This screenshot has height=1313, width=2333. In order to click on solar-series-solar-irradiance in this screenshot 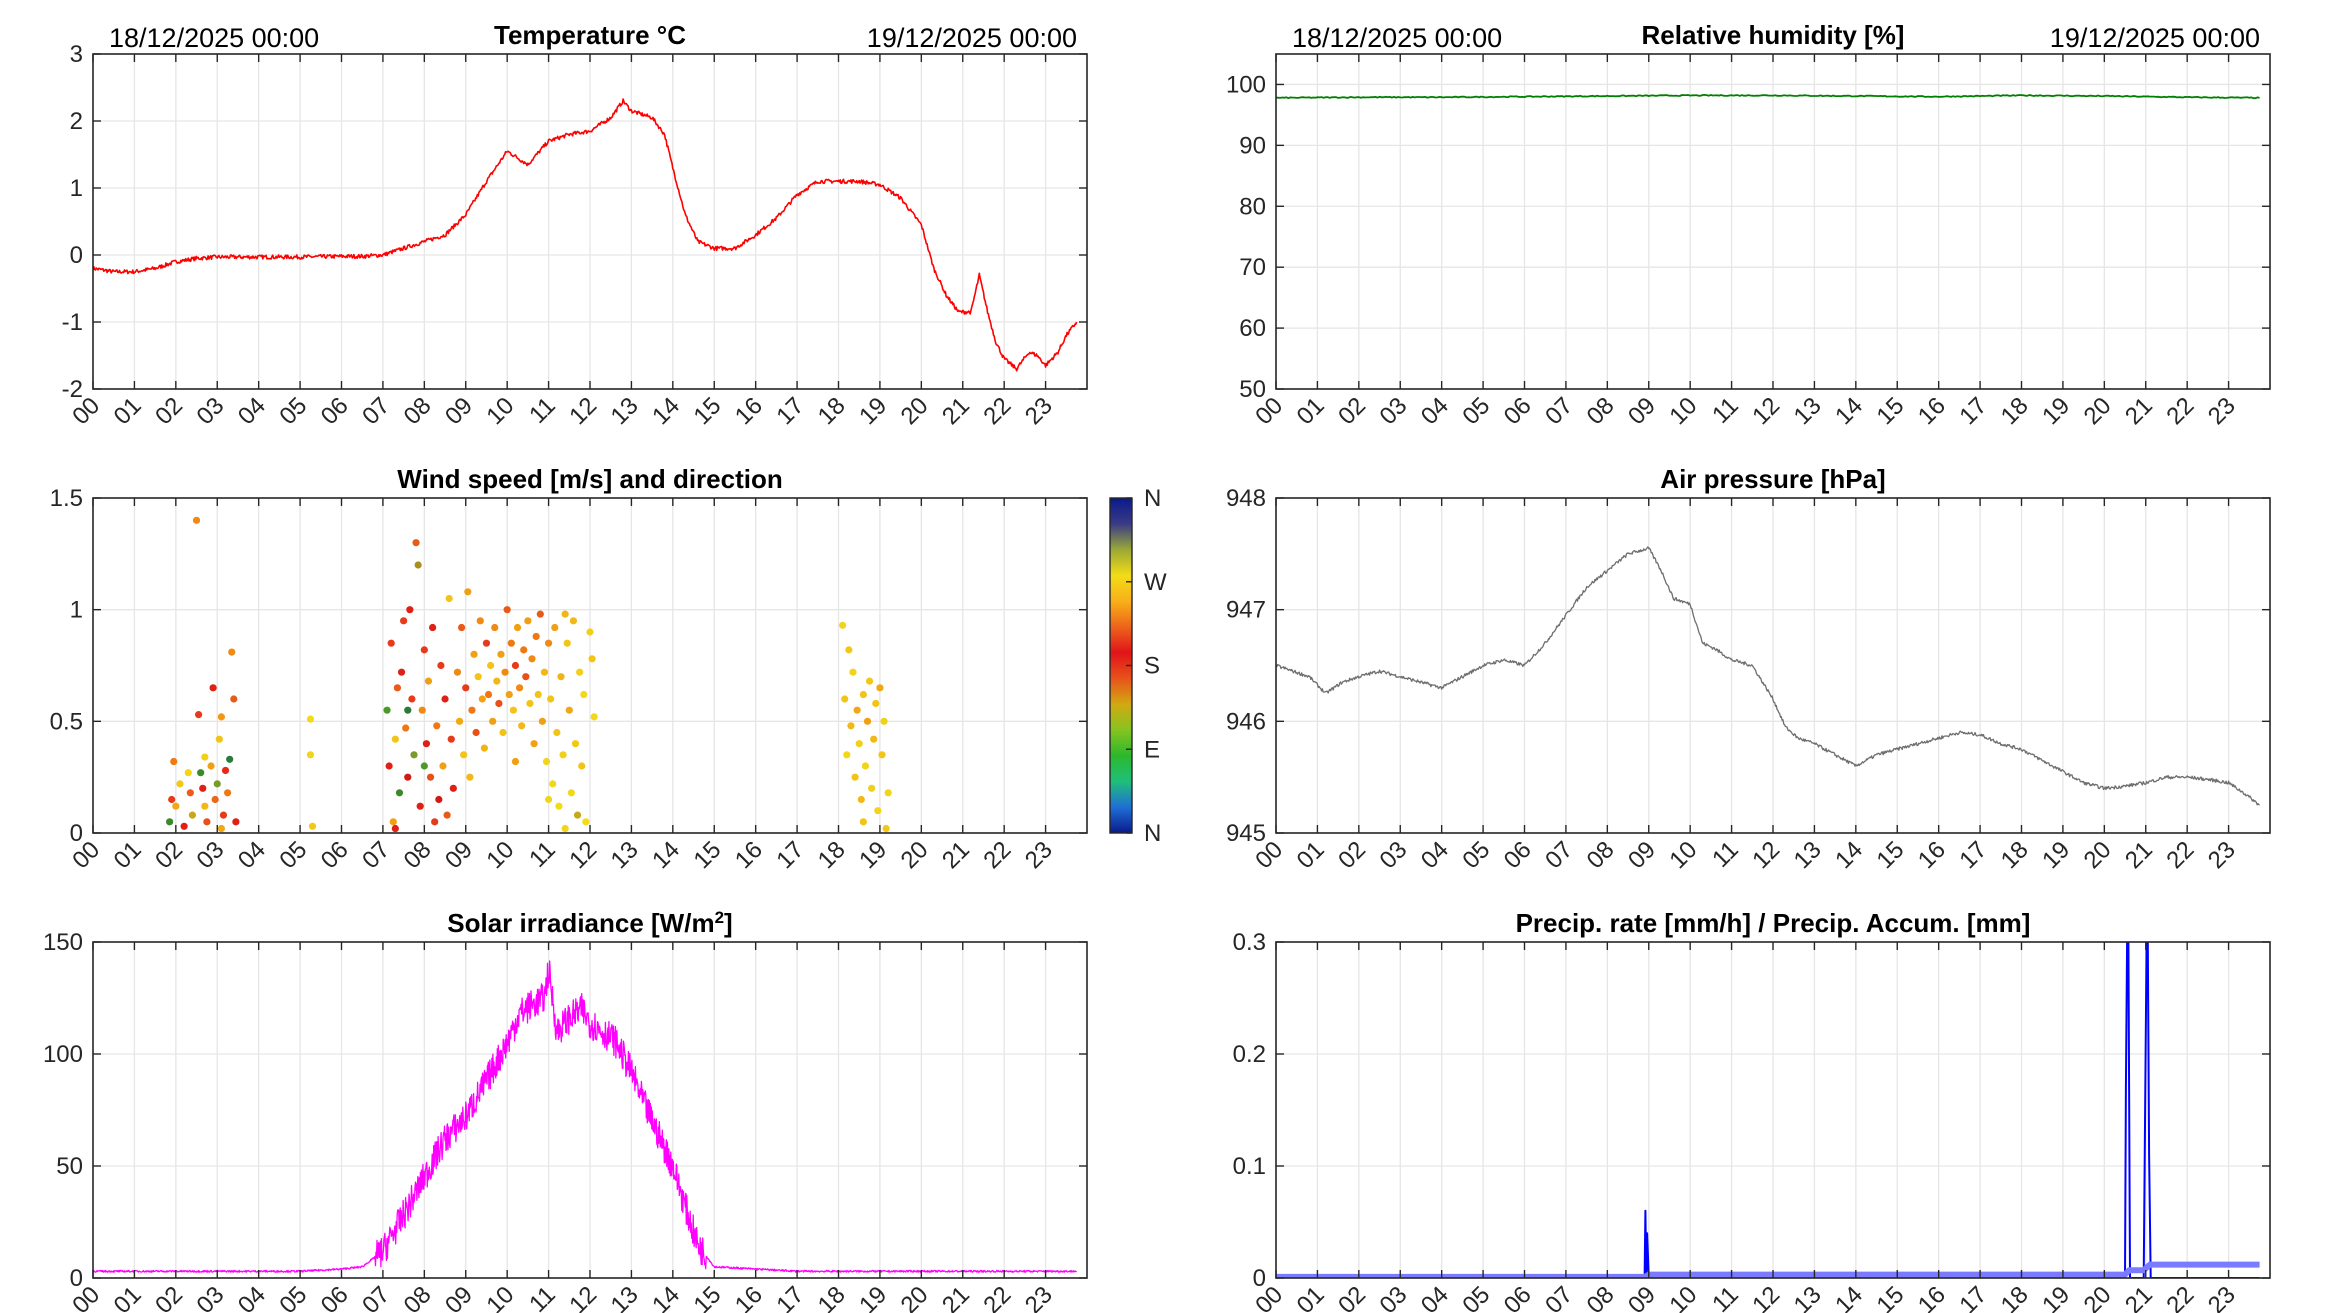, I will do `click(585, 1116)`.